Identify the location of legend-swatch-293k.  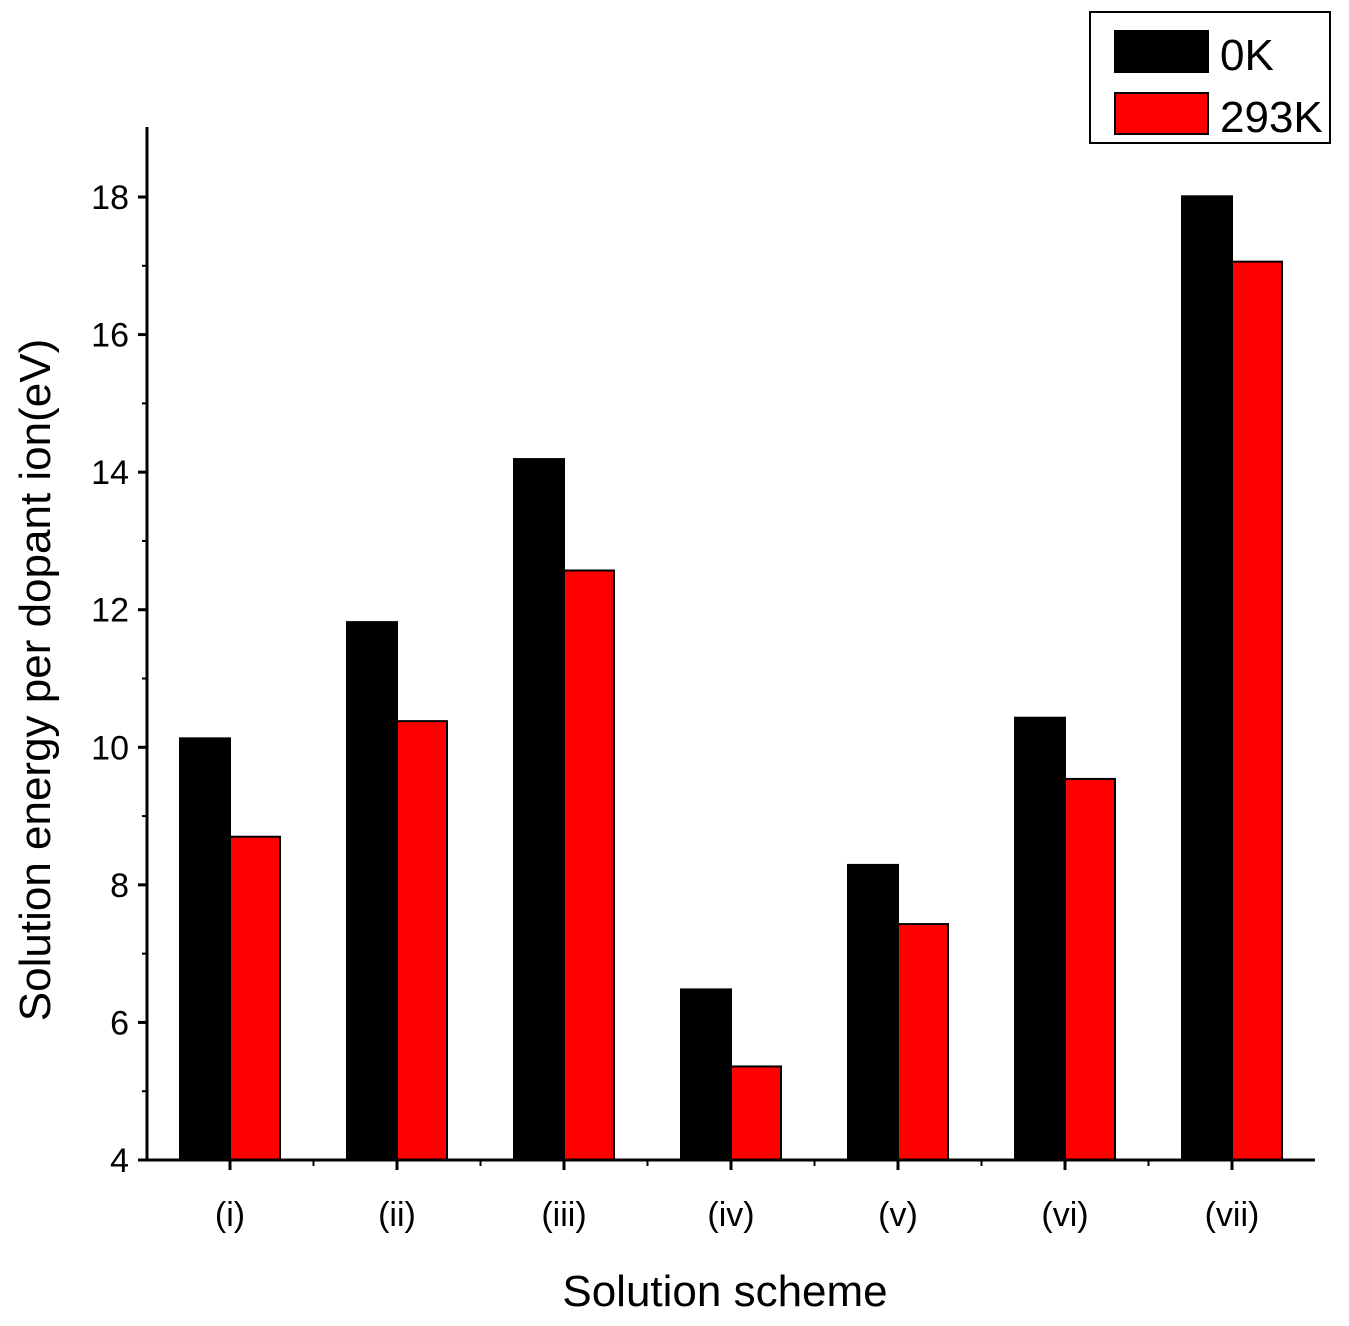
(1161, 113).